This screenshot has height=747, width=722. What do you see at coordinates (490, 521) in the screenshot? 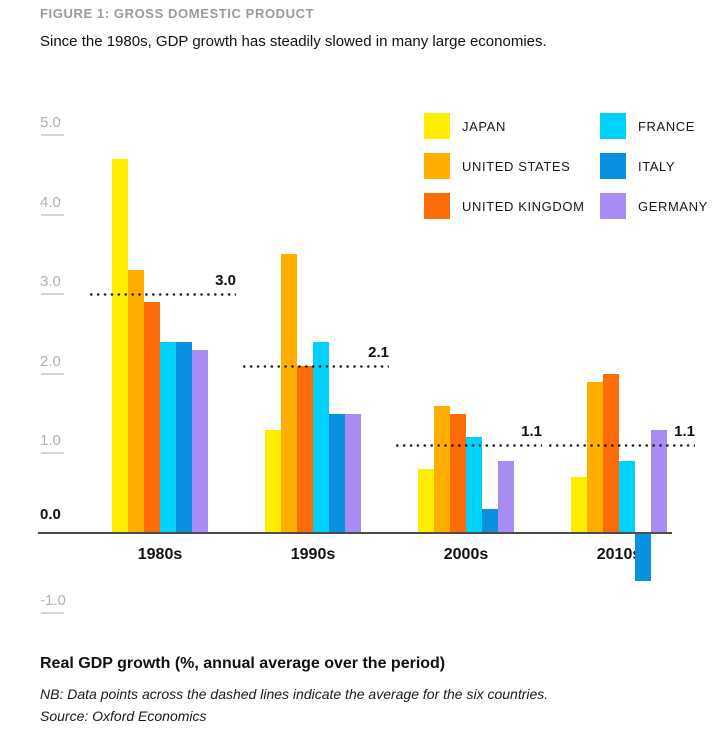
I see `bar-italy-2000s` at bounding box center [490, 521].